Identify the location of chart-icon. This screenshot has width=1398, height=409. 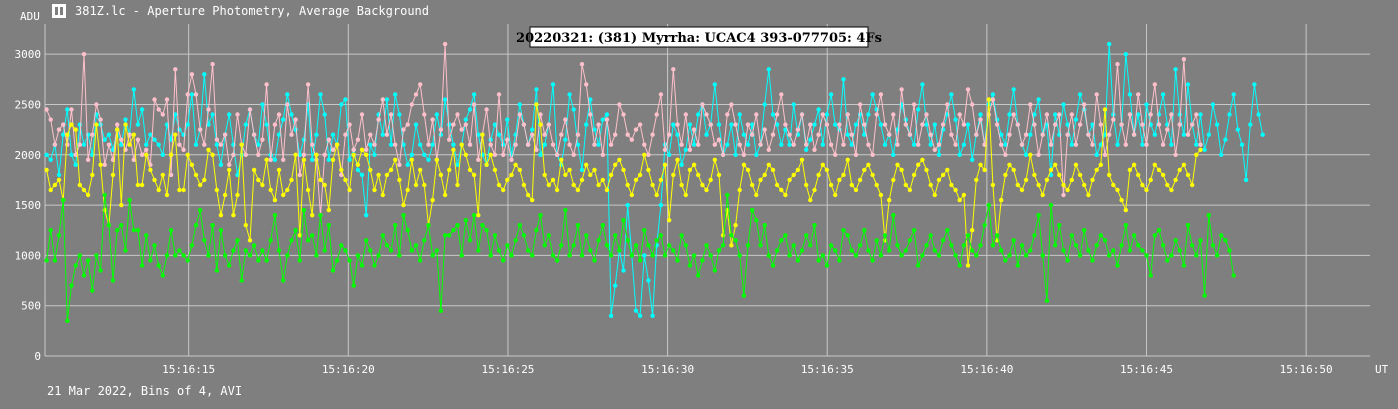
(59, 11).